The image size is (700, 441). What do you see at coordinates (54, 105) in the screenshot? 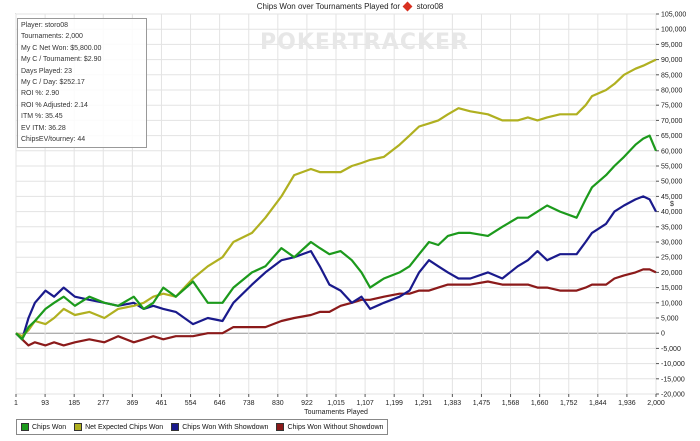
I see `stat-line: ROI % Adjusted: 2.14` at bounding box center [54, 105].